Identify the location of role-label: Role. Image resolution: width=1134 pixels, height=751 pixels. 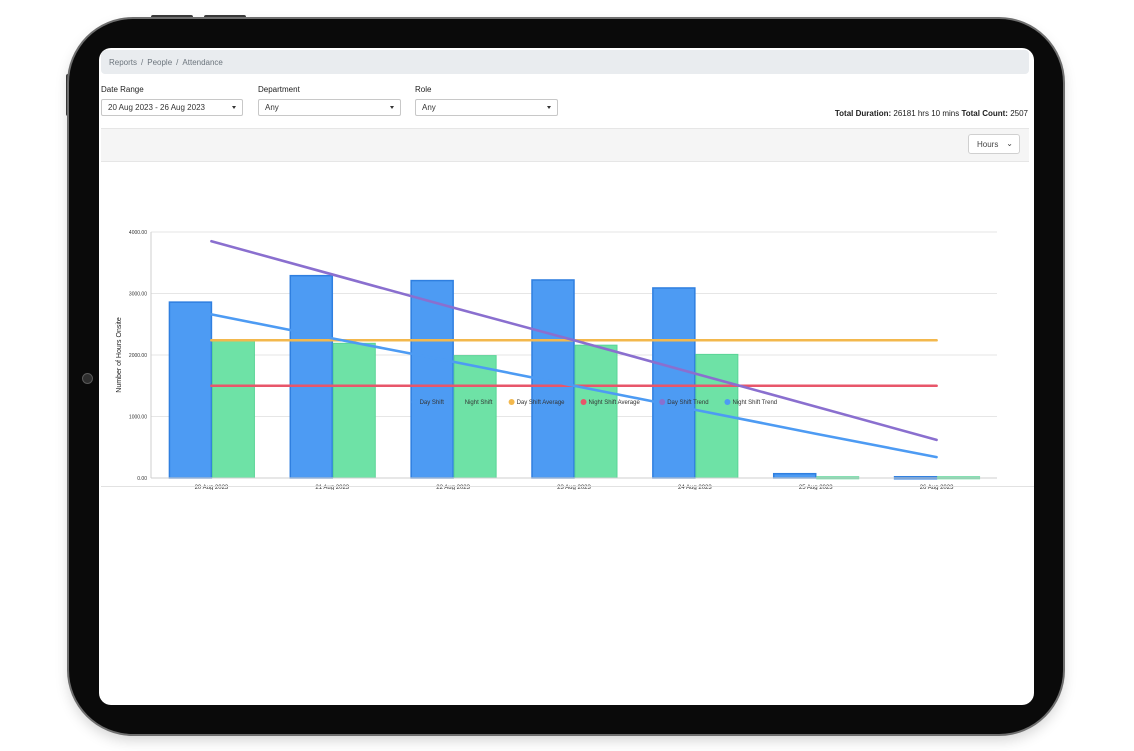
(423, 89).